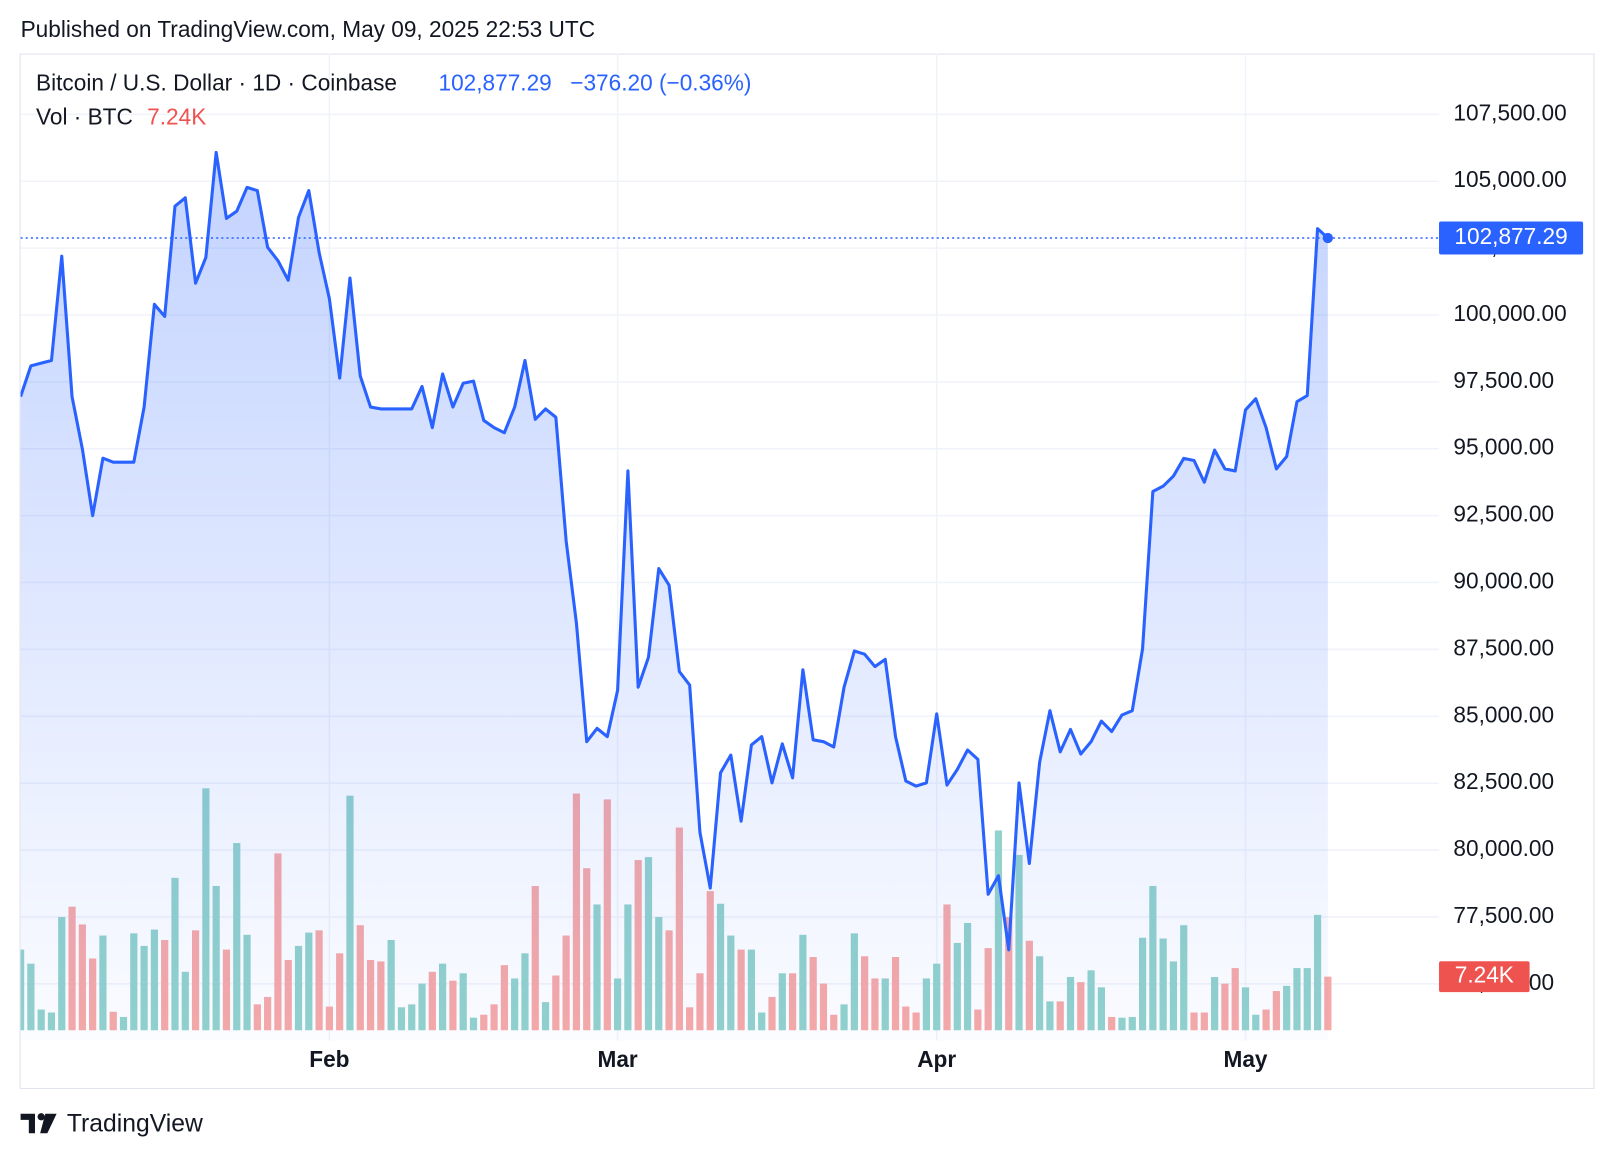 This screenshot has width=1614, height=1158. Describe the element at coordinates (135, 1124) in the screenshot. I see `brand-name: TradingView` at that location.